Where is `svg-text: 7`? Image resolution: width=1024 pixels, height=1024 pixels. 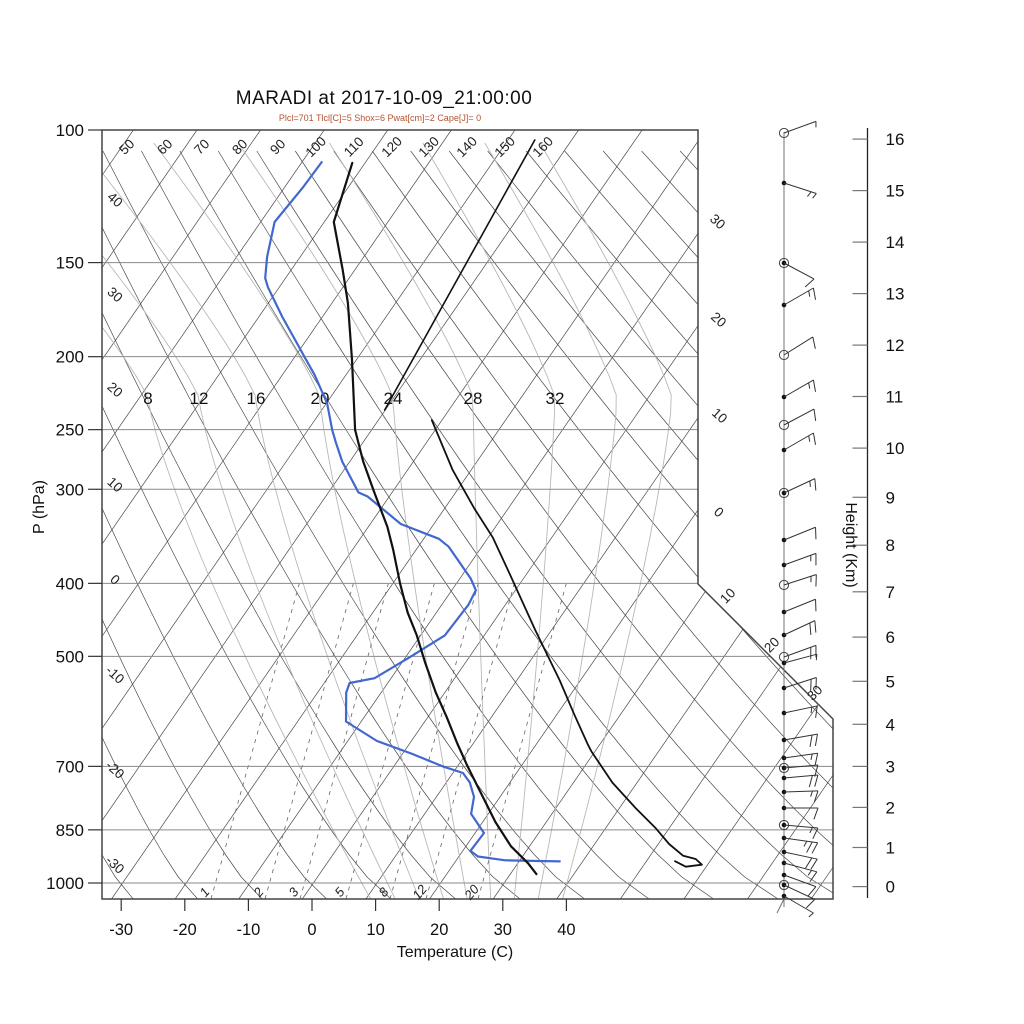
svg-text: 7 is located at coordinates (890, 592).